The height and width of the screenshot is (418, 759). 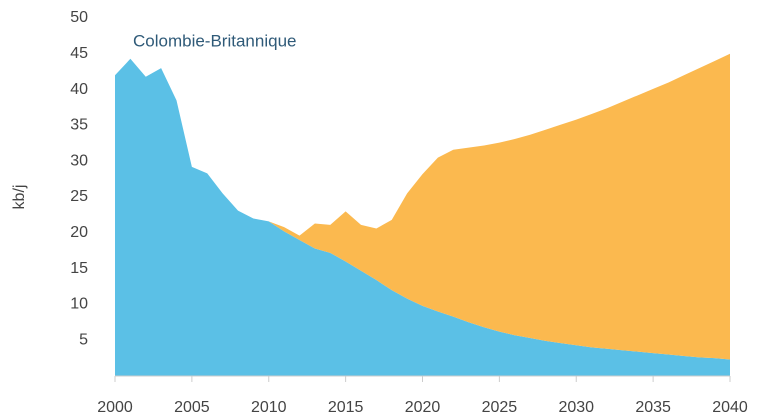 What do you see at coordinates (83, 339) in the screenshot?
I see `y-tick-label: 5` at bounding box center [83, 339].